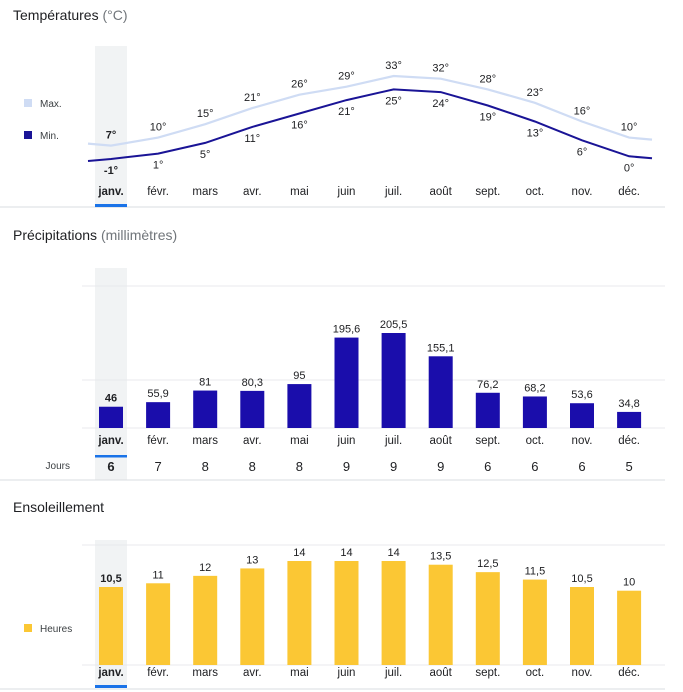  What do you see at coordinates (629, 128) in the screenshot?
I see `max-temperature-label: 10°` at bounding box center [629, 128].